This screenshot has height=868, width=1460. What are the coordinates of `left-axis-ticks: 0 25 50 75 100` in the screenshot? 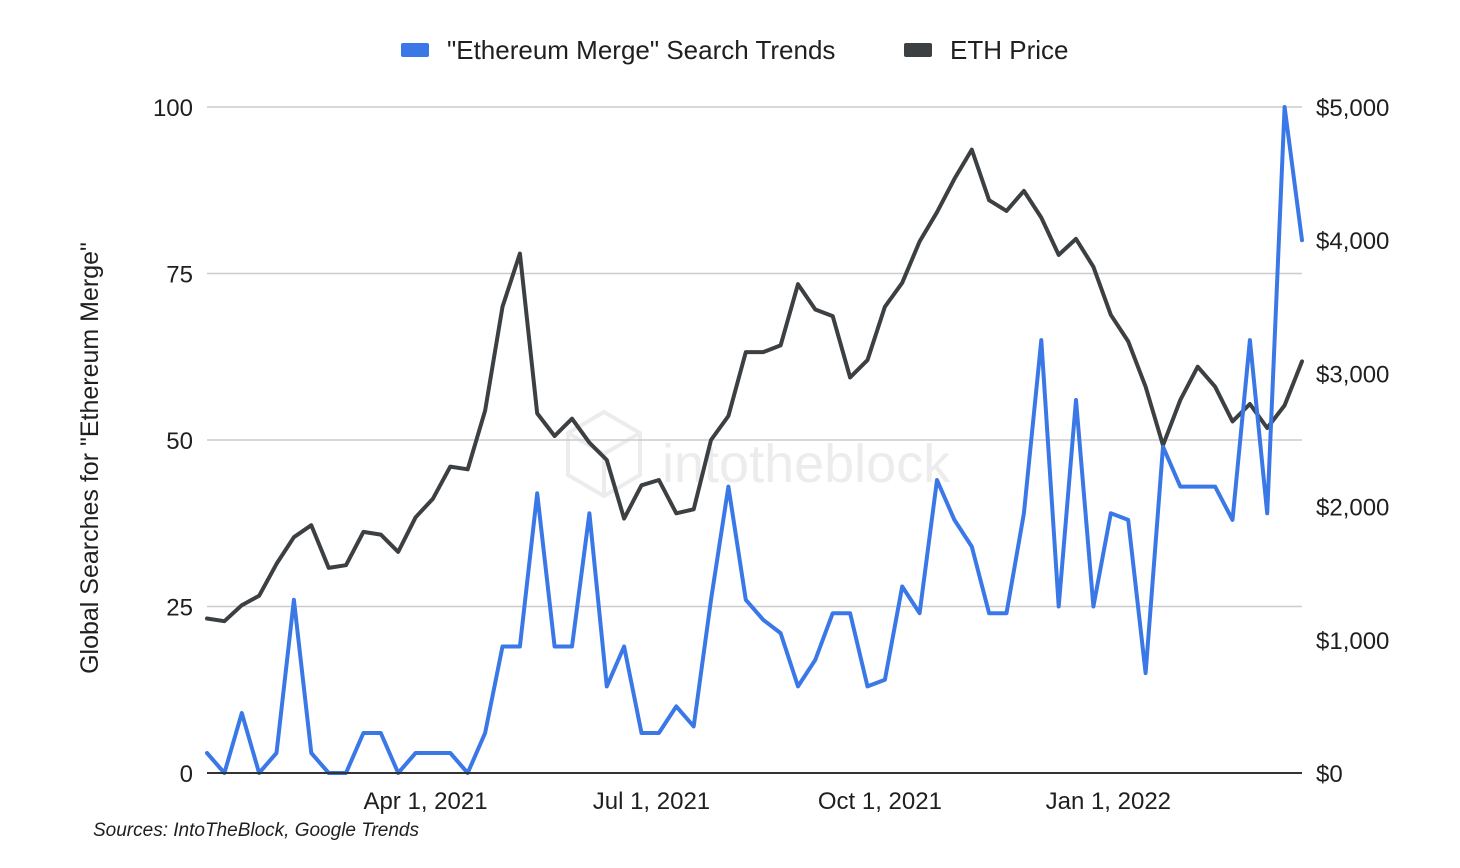 It's located at (173, 441).